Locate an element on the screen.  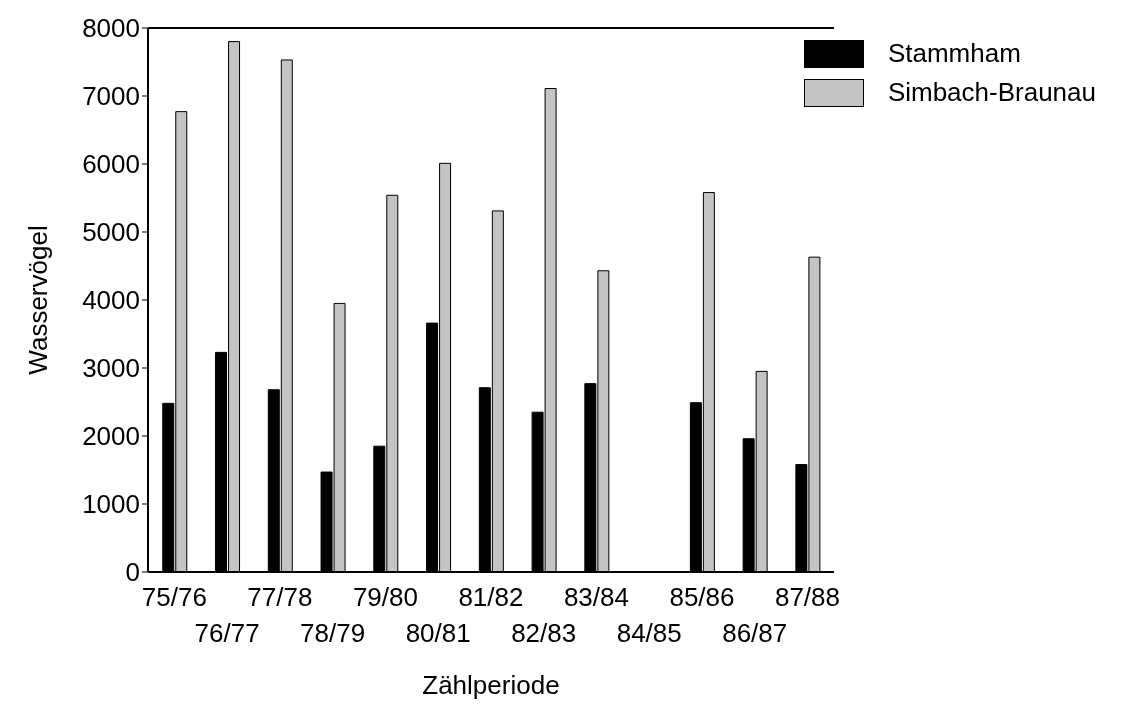
y-tick-label: 3000 is located at coordinates (111, 368).